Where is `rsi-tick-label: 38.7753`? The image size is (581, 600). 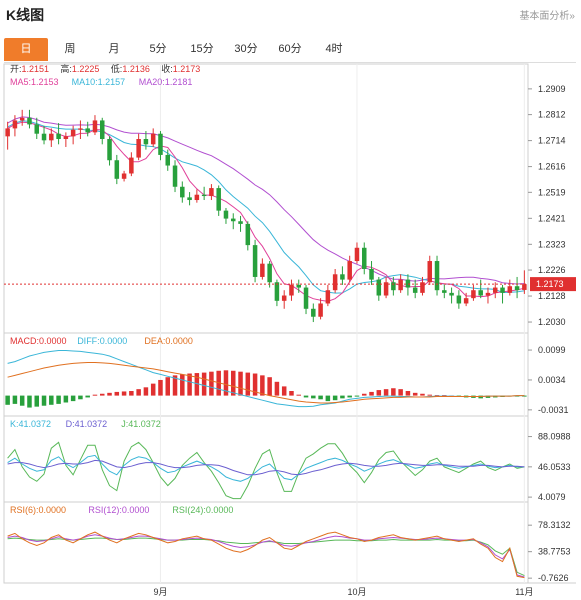 rsi-tick-label: 38.7753 is located at coordinates (554, 552).